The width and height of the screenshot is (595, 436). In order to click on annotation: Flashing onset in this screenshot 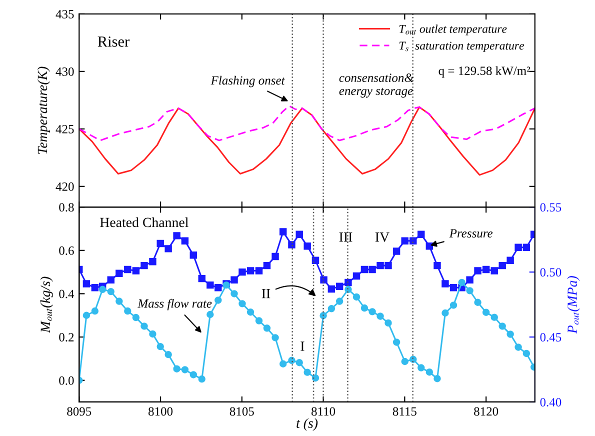, I will do `click(247, 82)`.